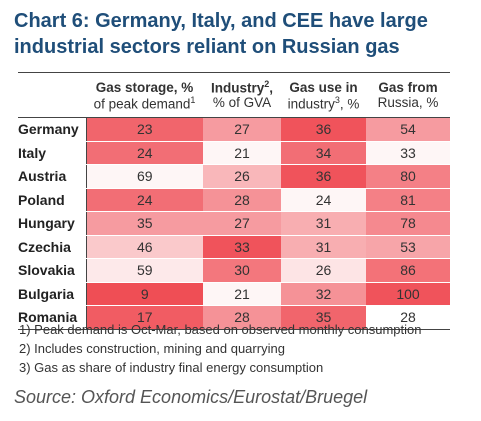  What do you see at coordinates (52, 106) in the screenshot?
I see `header-corner-bottom` at bounding box center [52, 106].